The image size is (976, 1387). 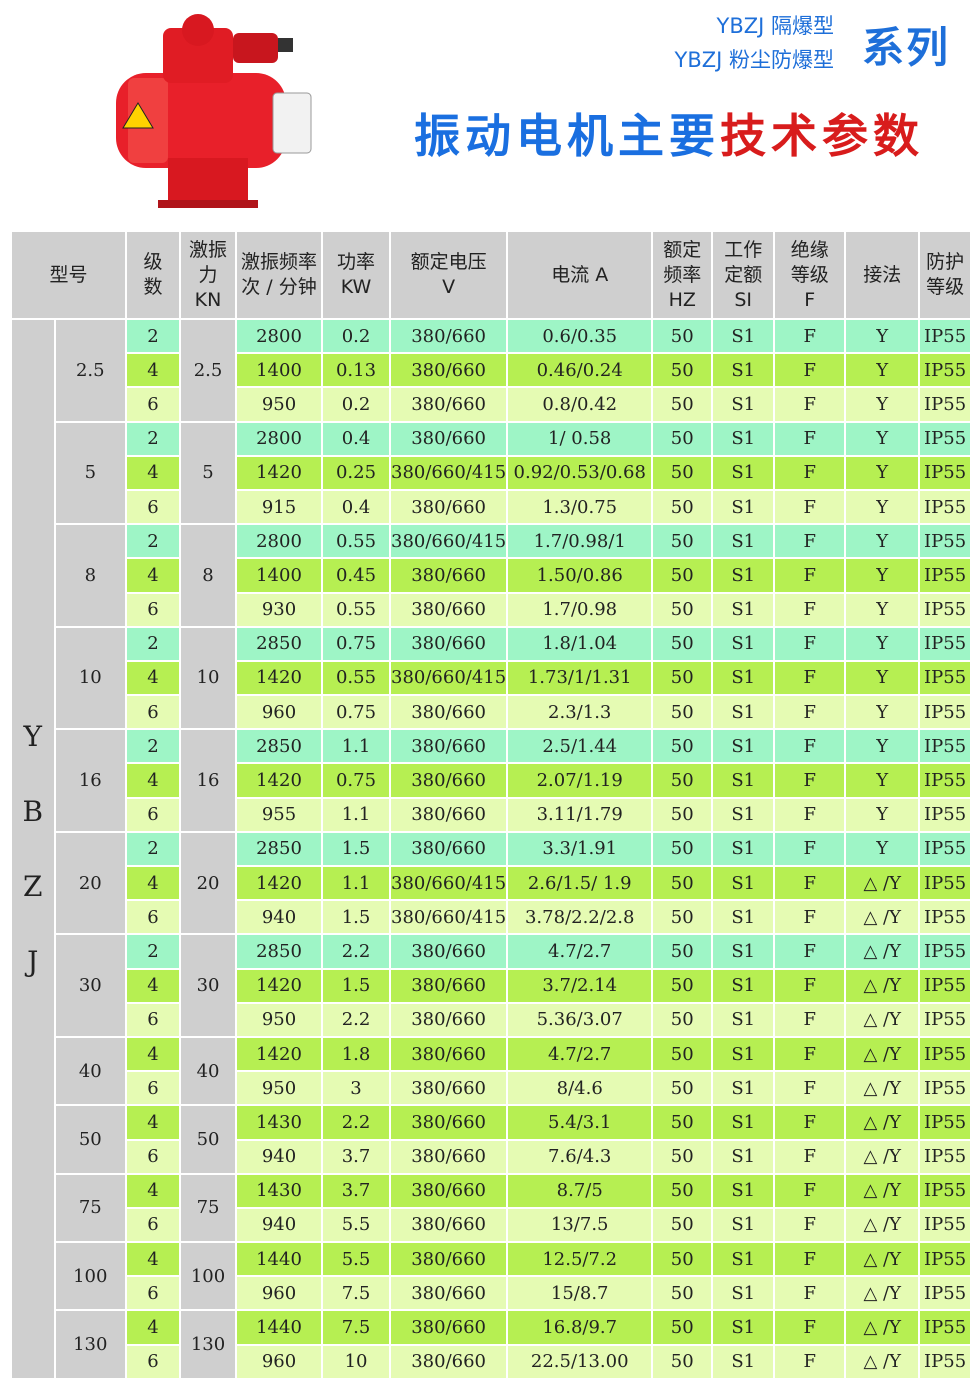 What do you see at coordinates (580, 883) in the screenshot?
I see `current-cell: 2.6/1.5/ 1.9` at bounding box center [580, 883].